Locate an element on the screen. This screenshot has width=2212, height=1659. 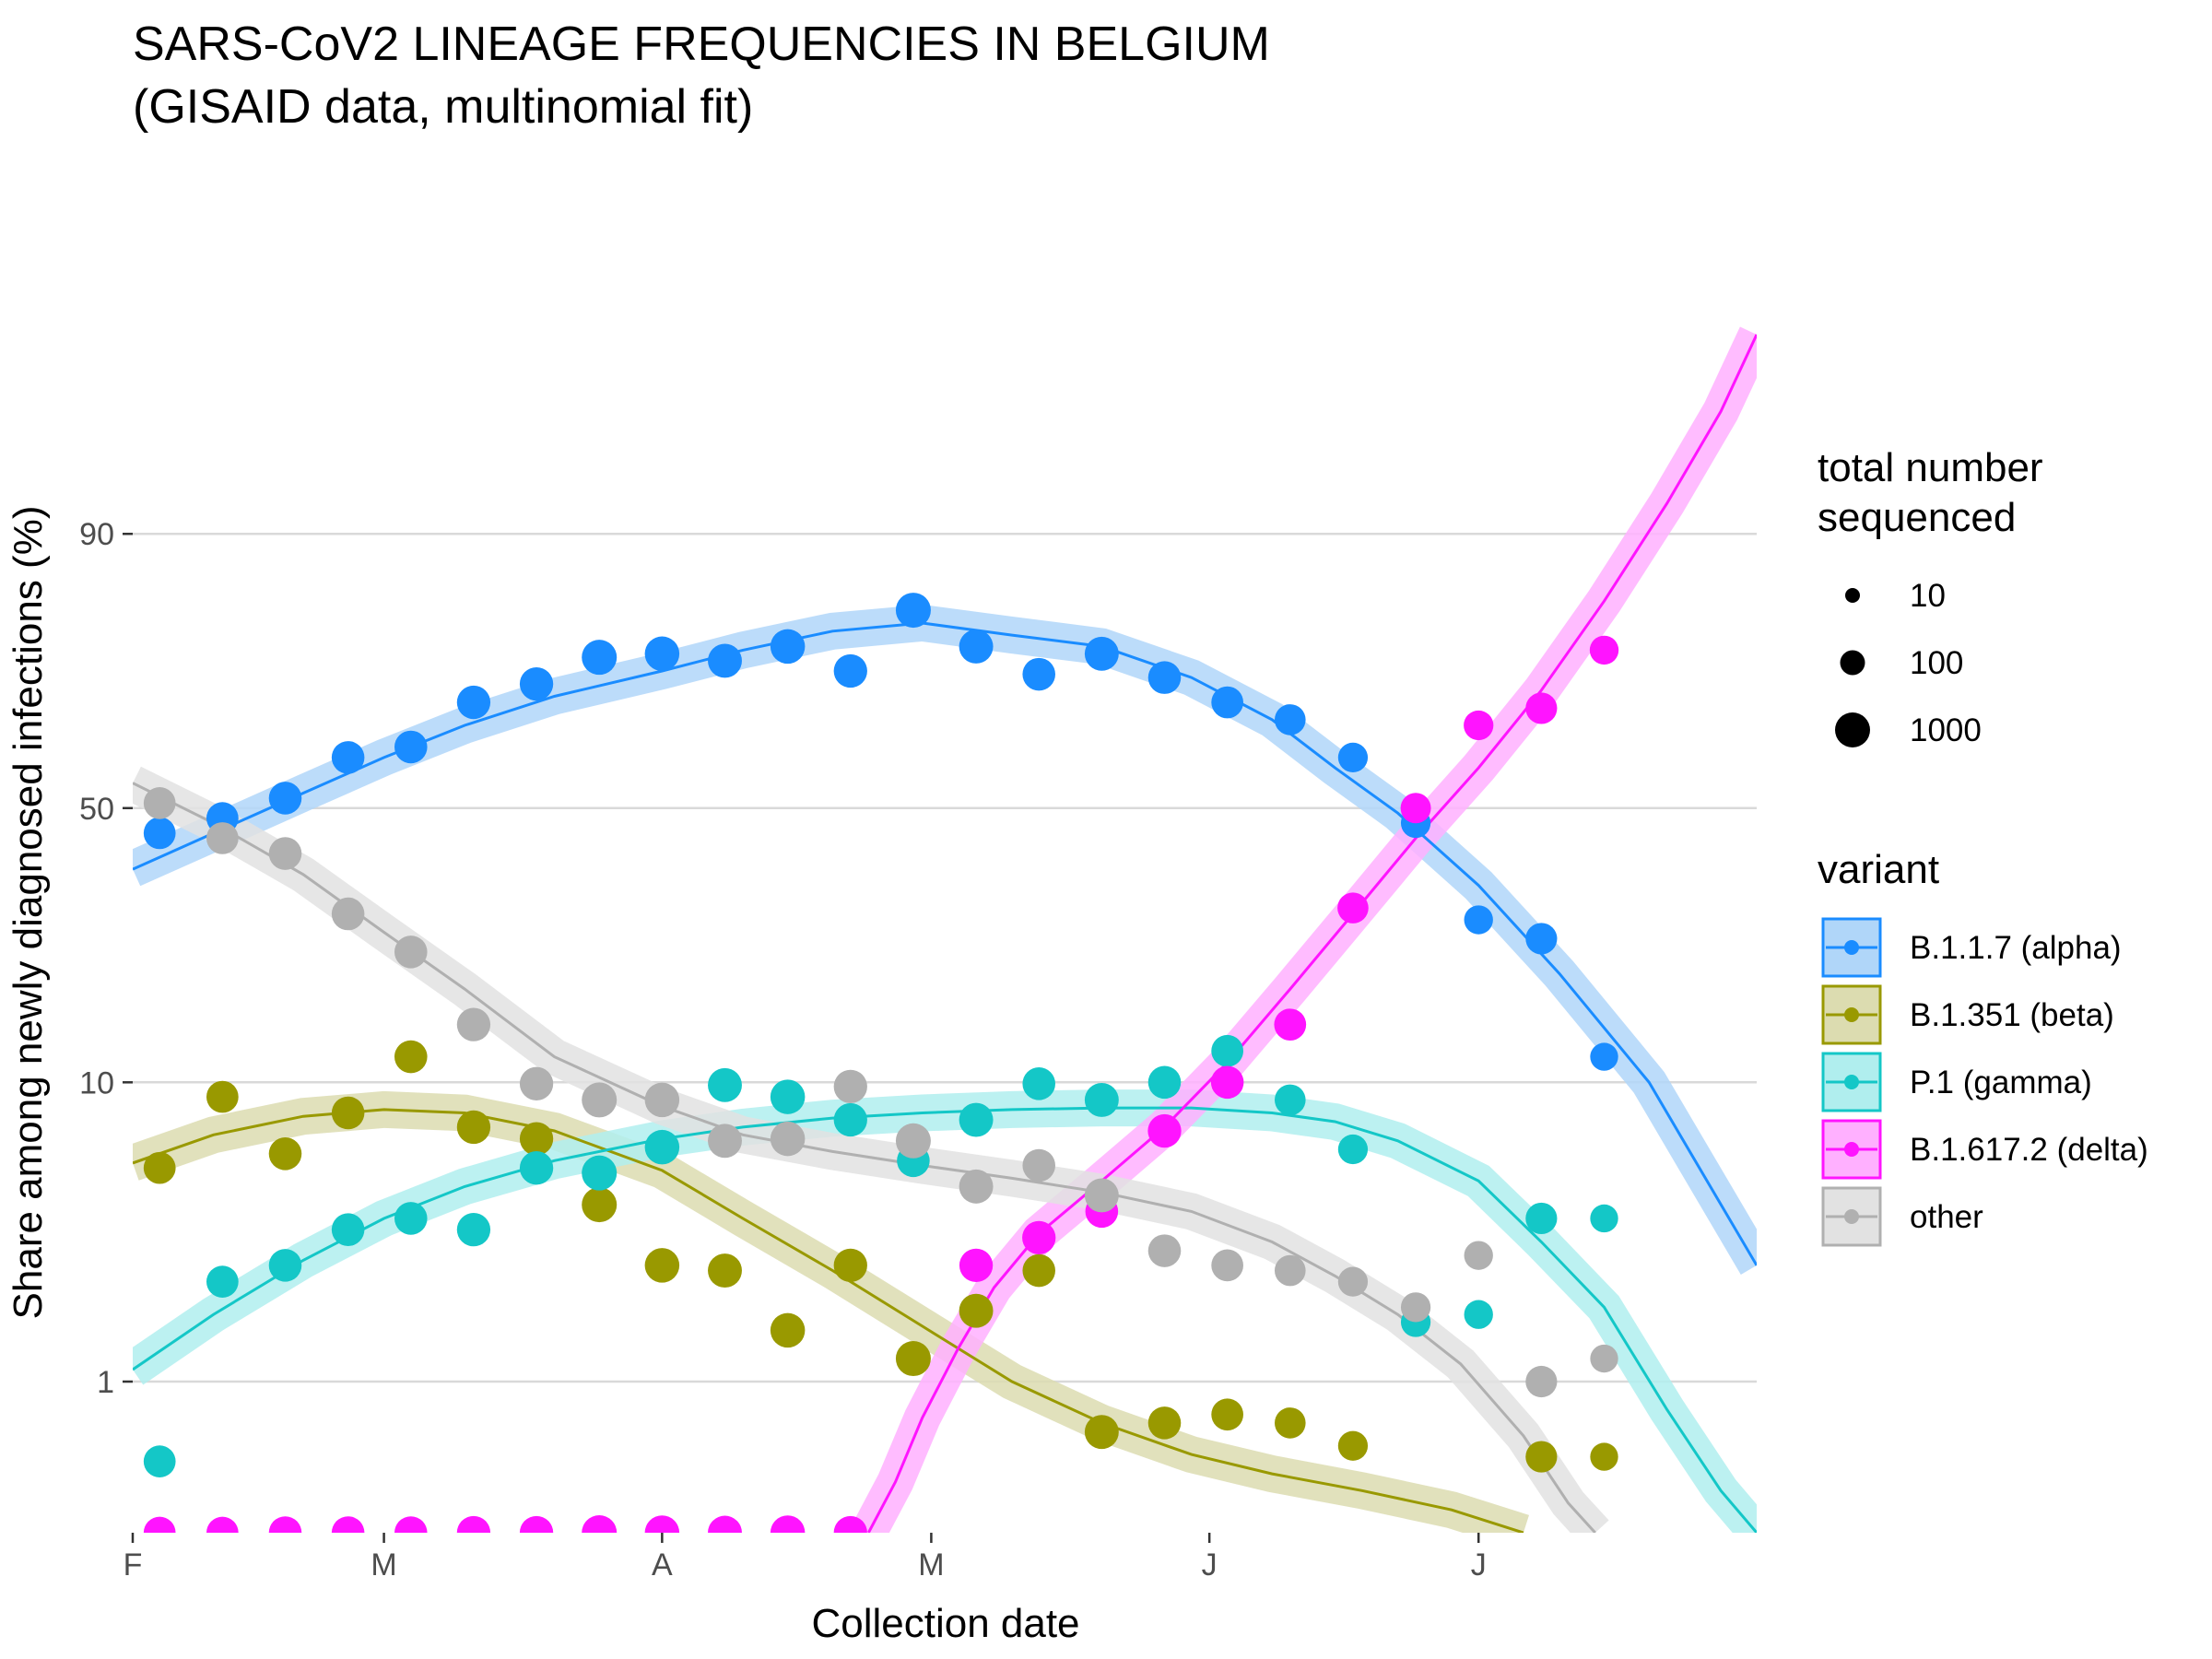
y-tick-label-50: 50 is located at coordinates (96, 809).